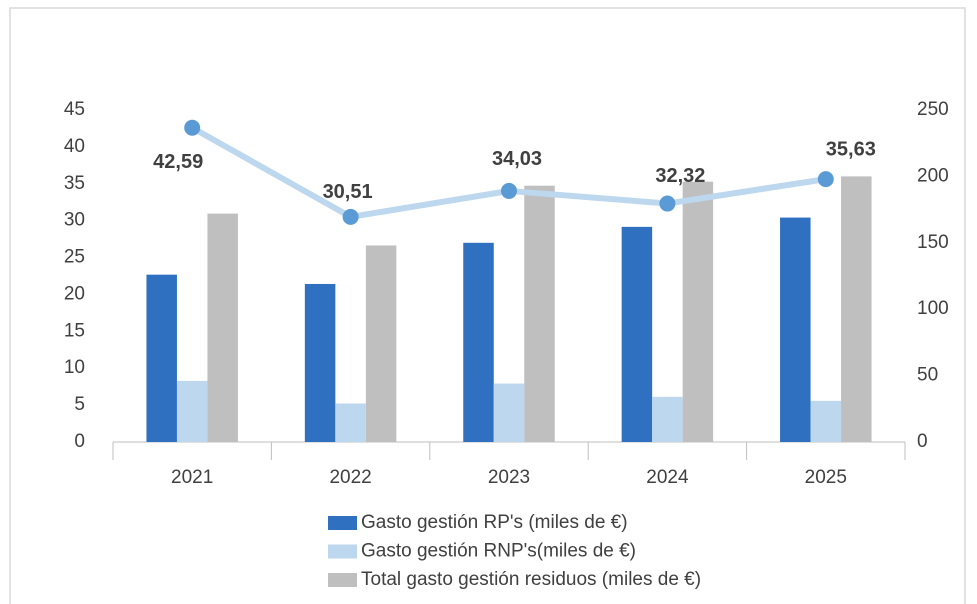 The width and height of the screenshot is (977, 604). I want to click on x-tick-label: 2023, so click(509, 477).